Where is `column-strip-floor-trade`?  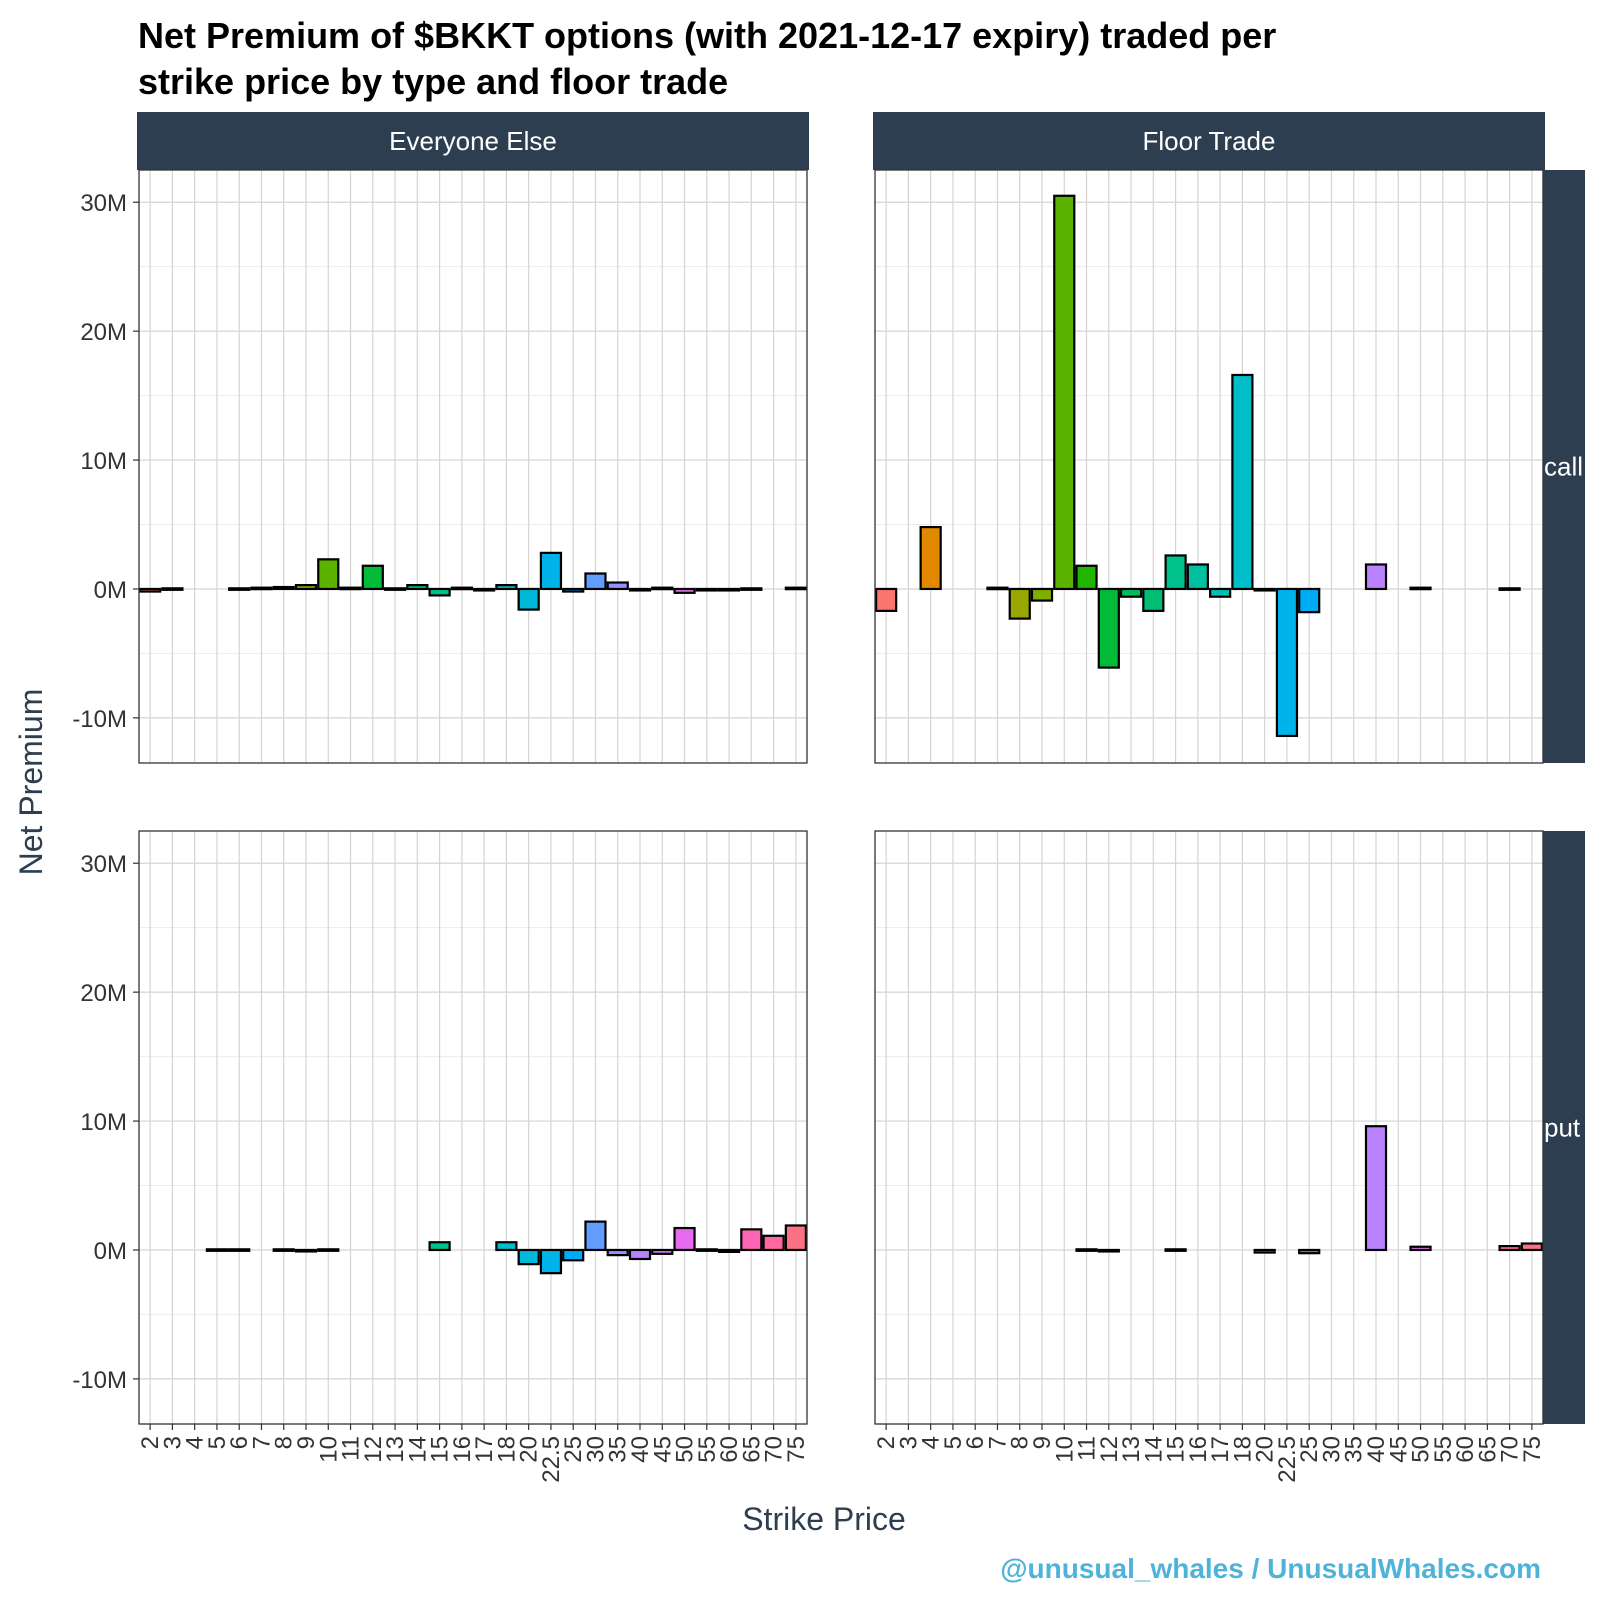 column-strip-floor-trade is located at coordinates (1209, 141).